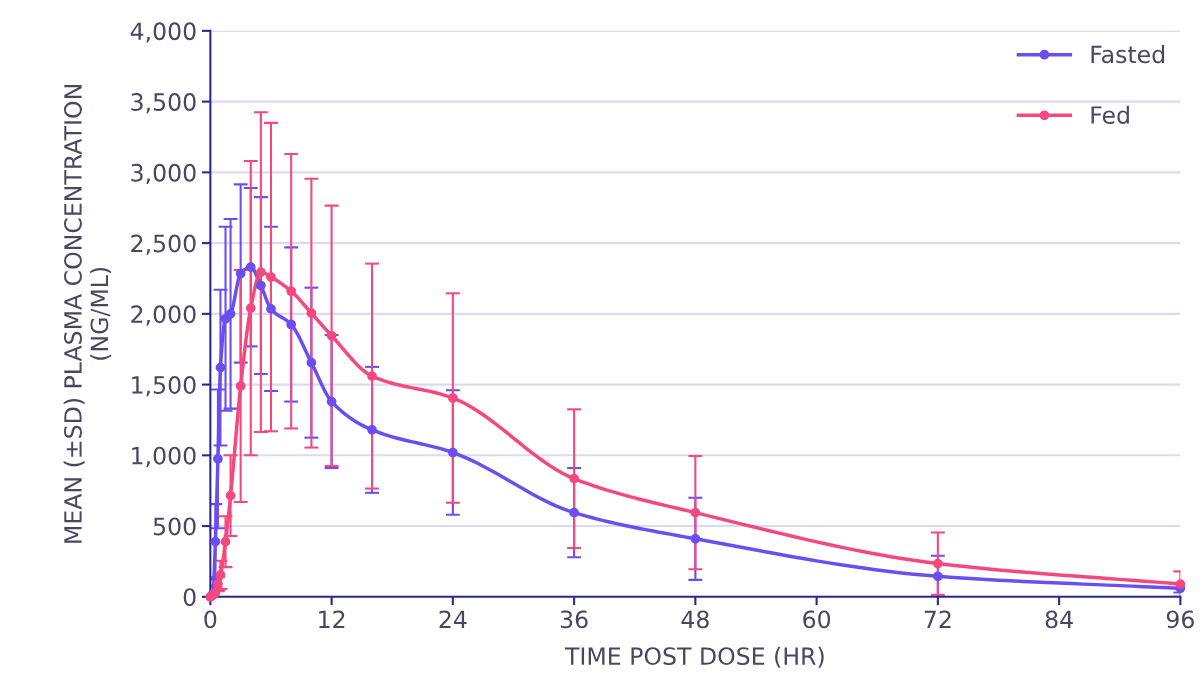 The width and height of the screenshot is (1202, 686). I want to click on y-axis-title: MEAN (±SD) PLASMA CONCENTRATION (NG/ML), so click(87, 314).